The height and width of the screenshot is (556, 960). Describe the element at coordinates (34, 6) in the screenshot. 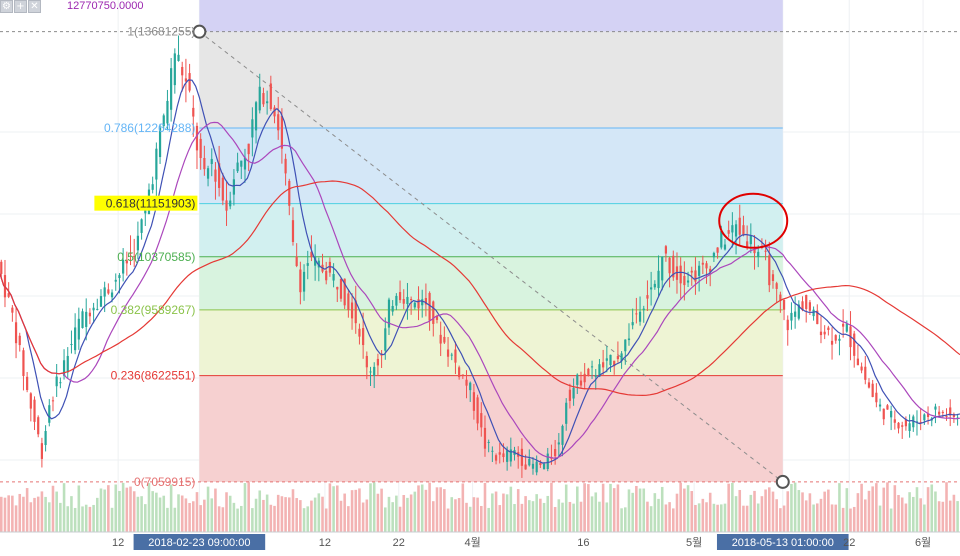

I see `close-icon: ✕` at that location.